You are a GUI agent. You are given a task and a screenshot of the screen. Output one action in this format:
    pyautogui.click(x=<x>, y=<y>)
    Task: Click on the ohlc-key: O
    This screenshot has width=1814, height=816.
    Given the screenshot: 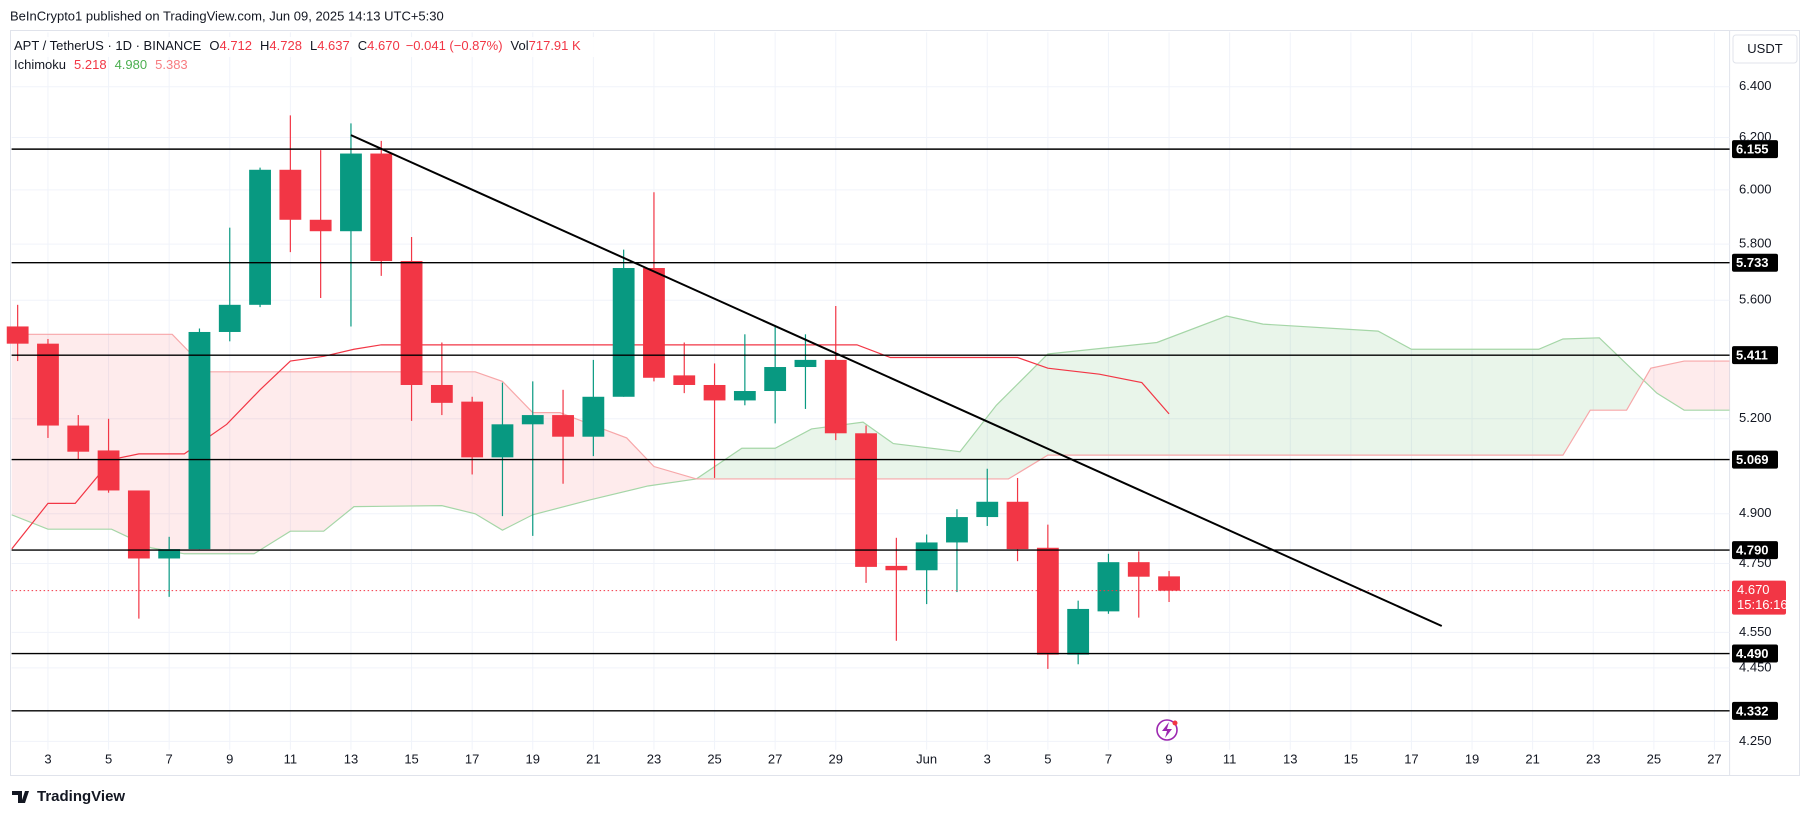 What is the action you would take?
    pyautogui.click(x=214, y=45)
    